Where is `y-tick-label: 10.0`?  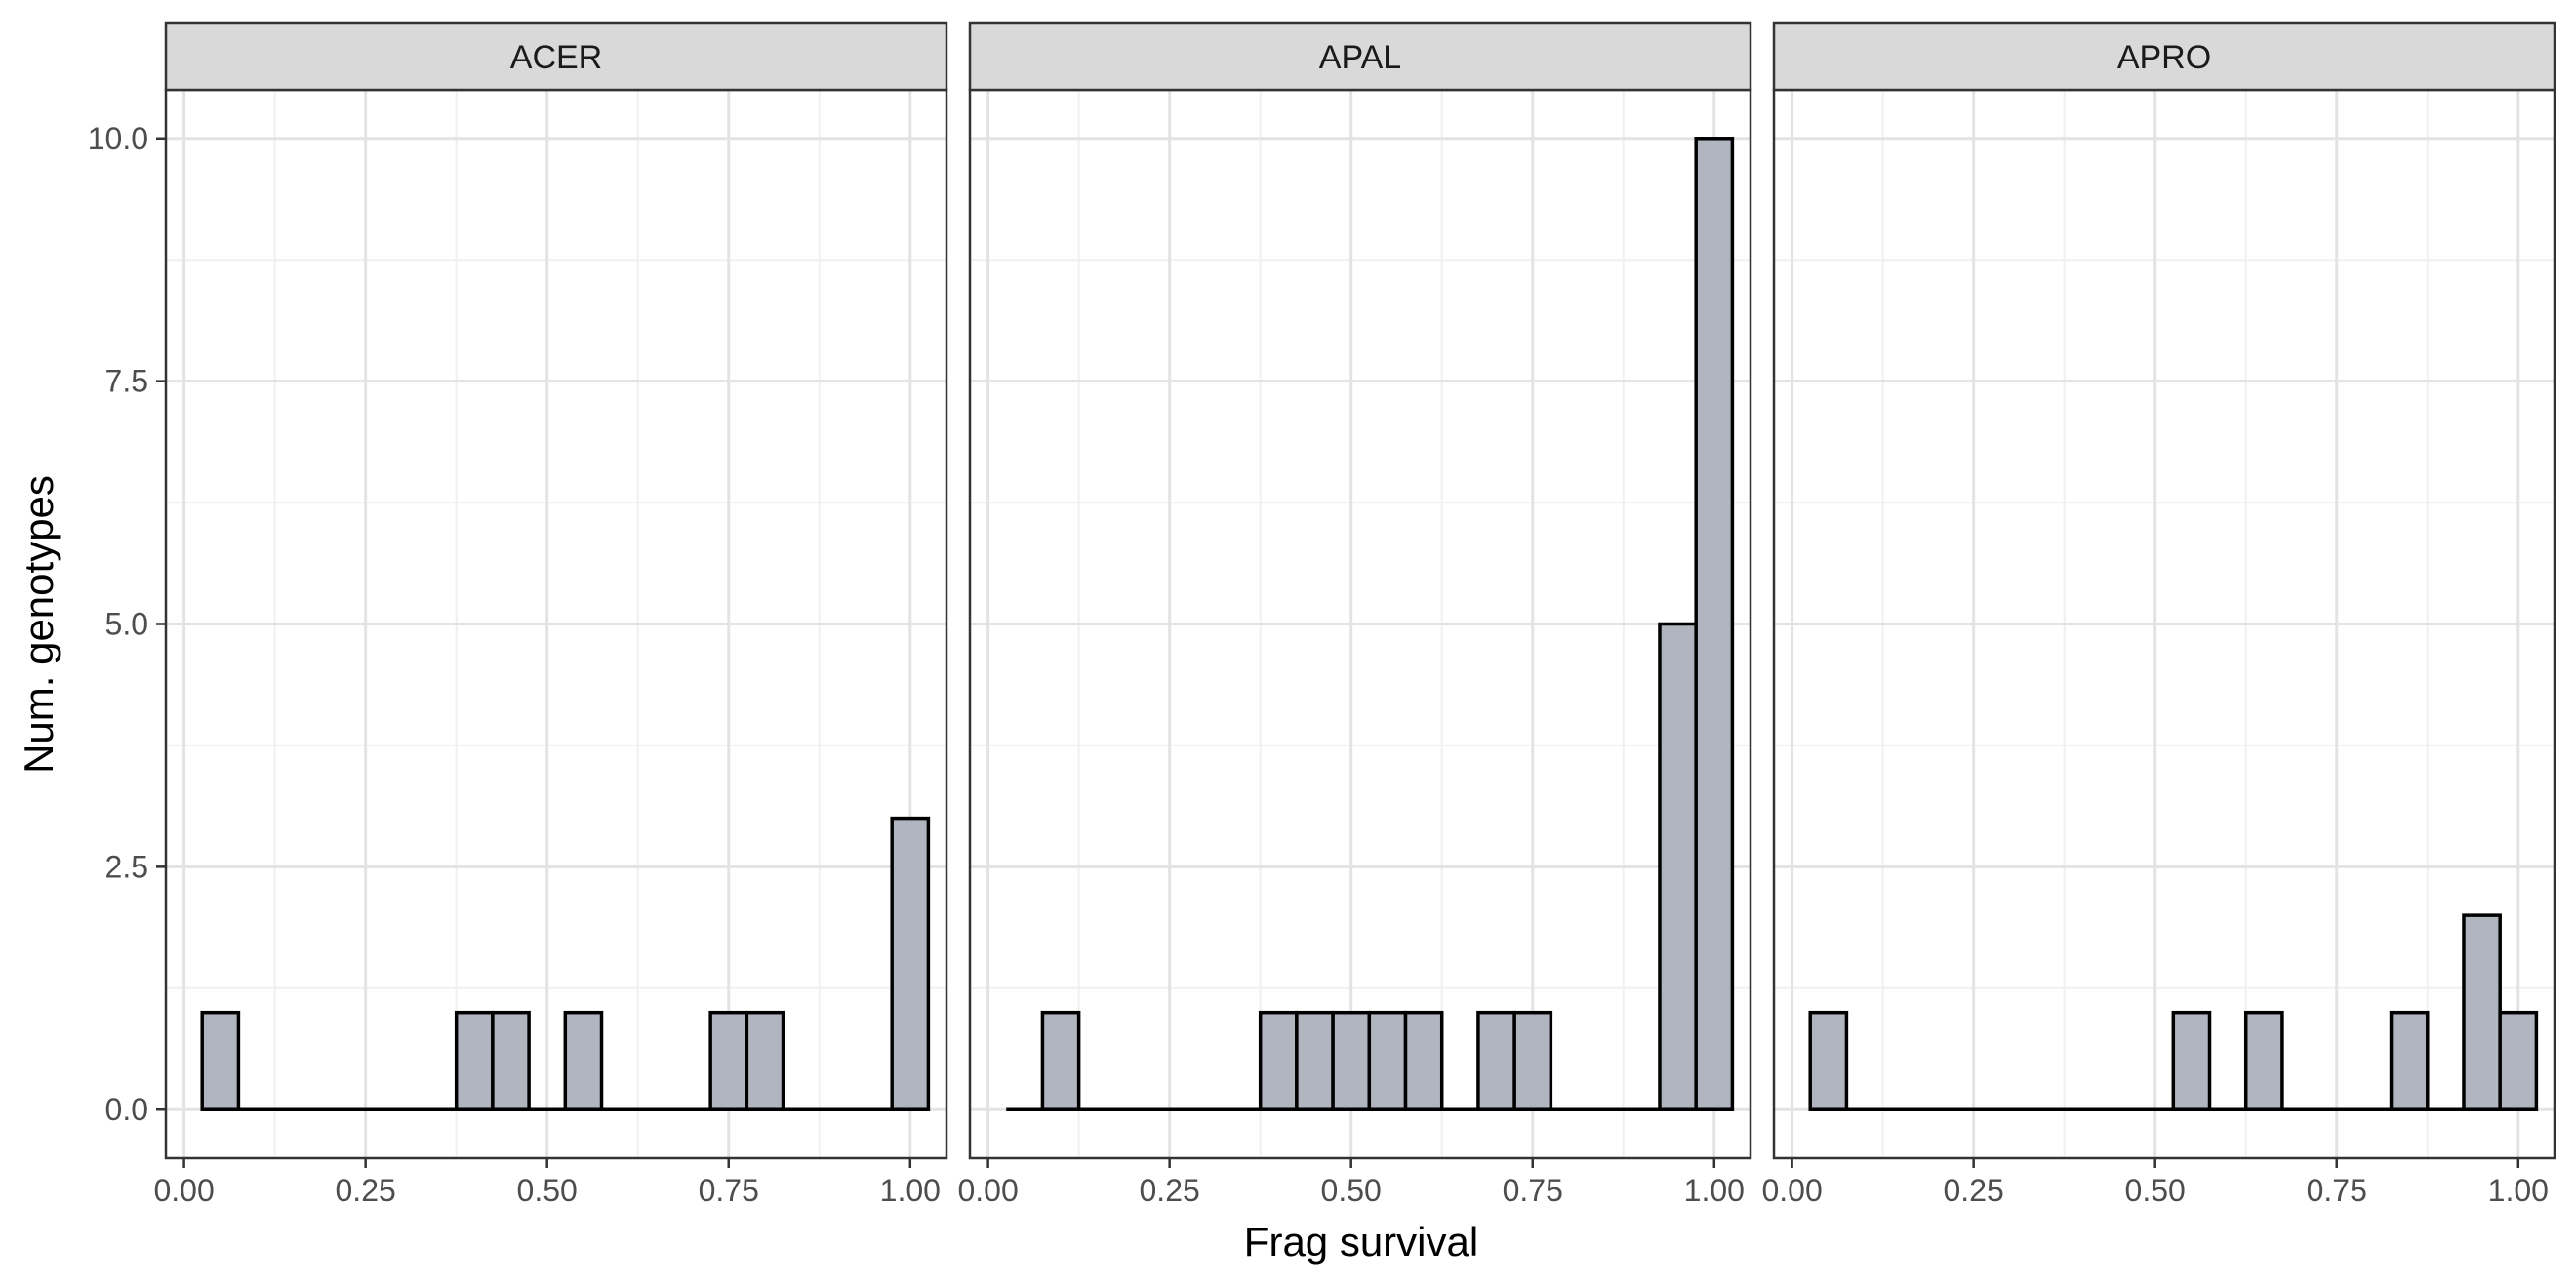
y-tick-label: 10.0 is located at coordinates (118, 138).